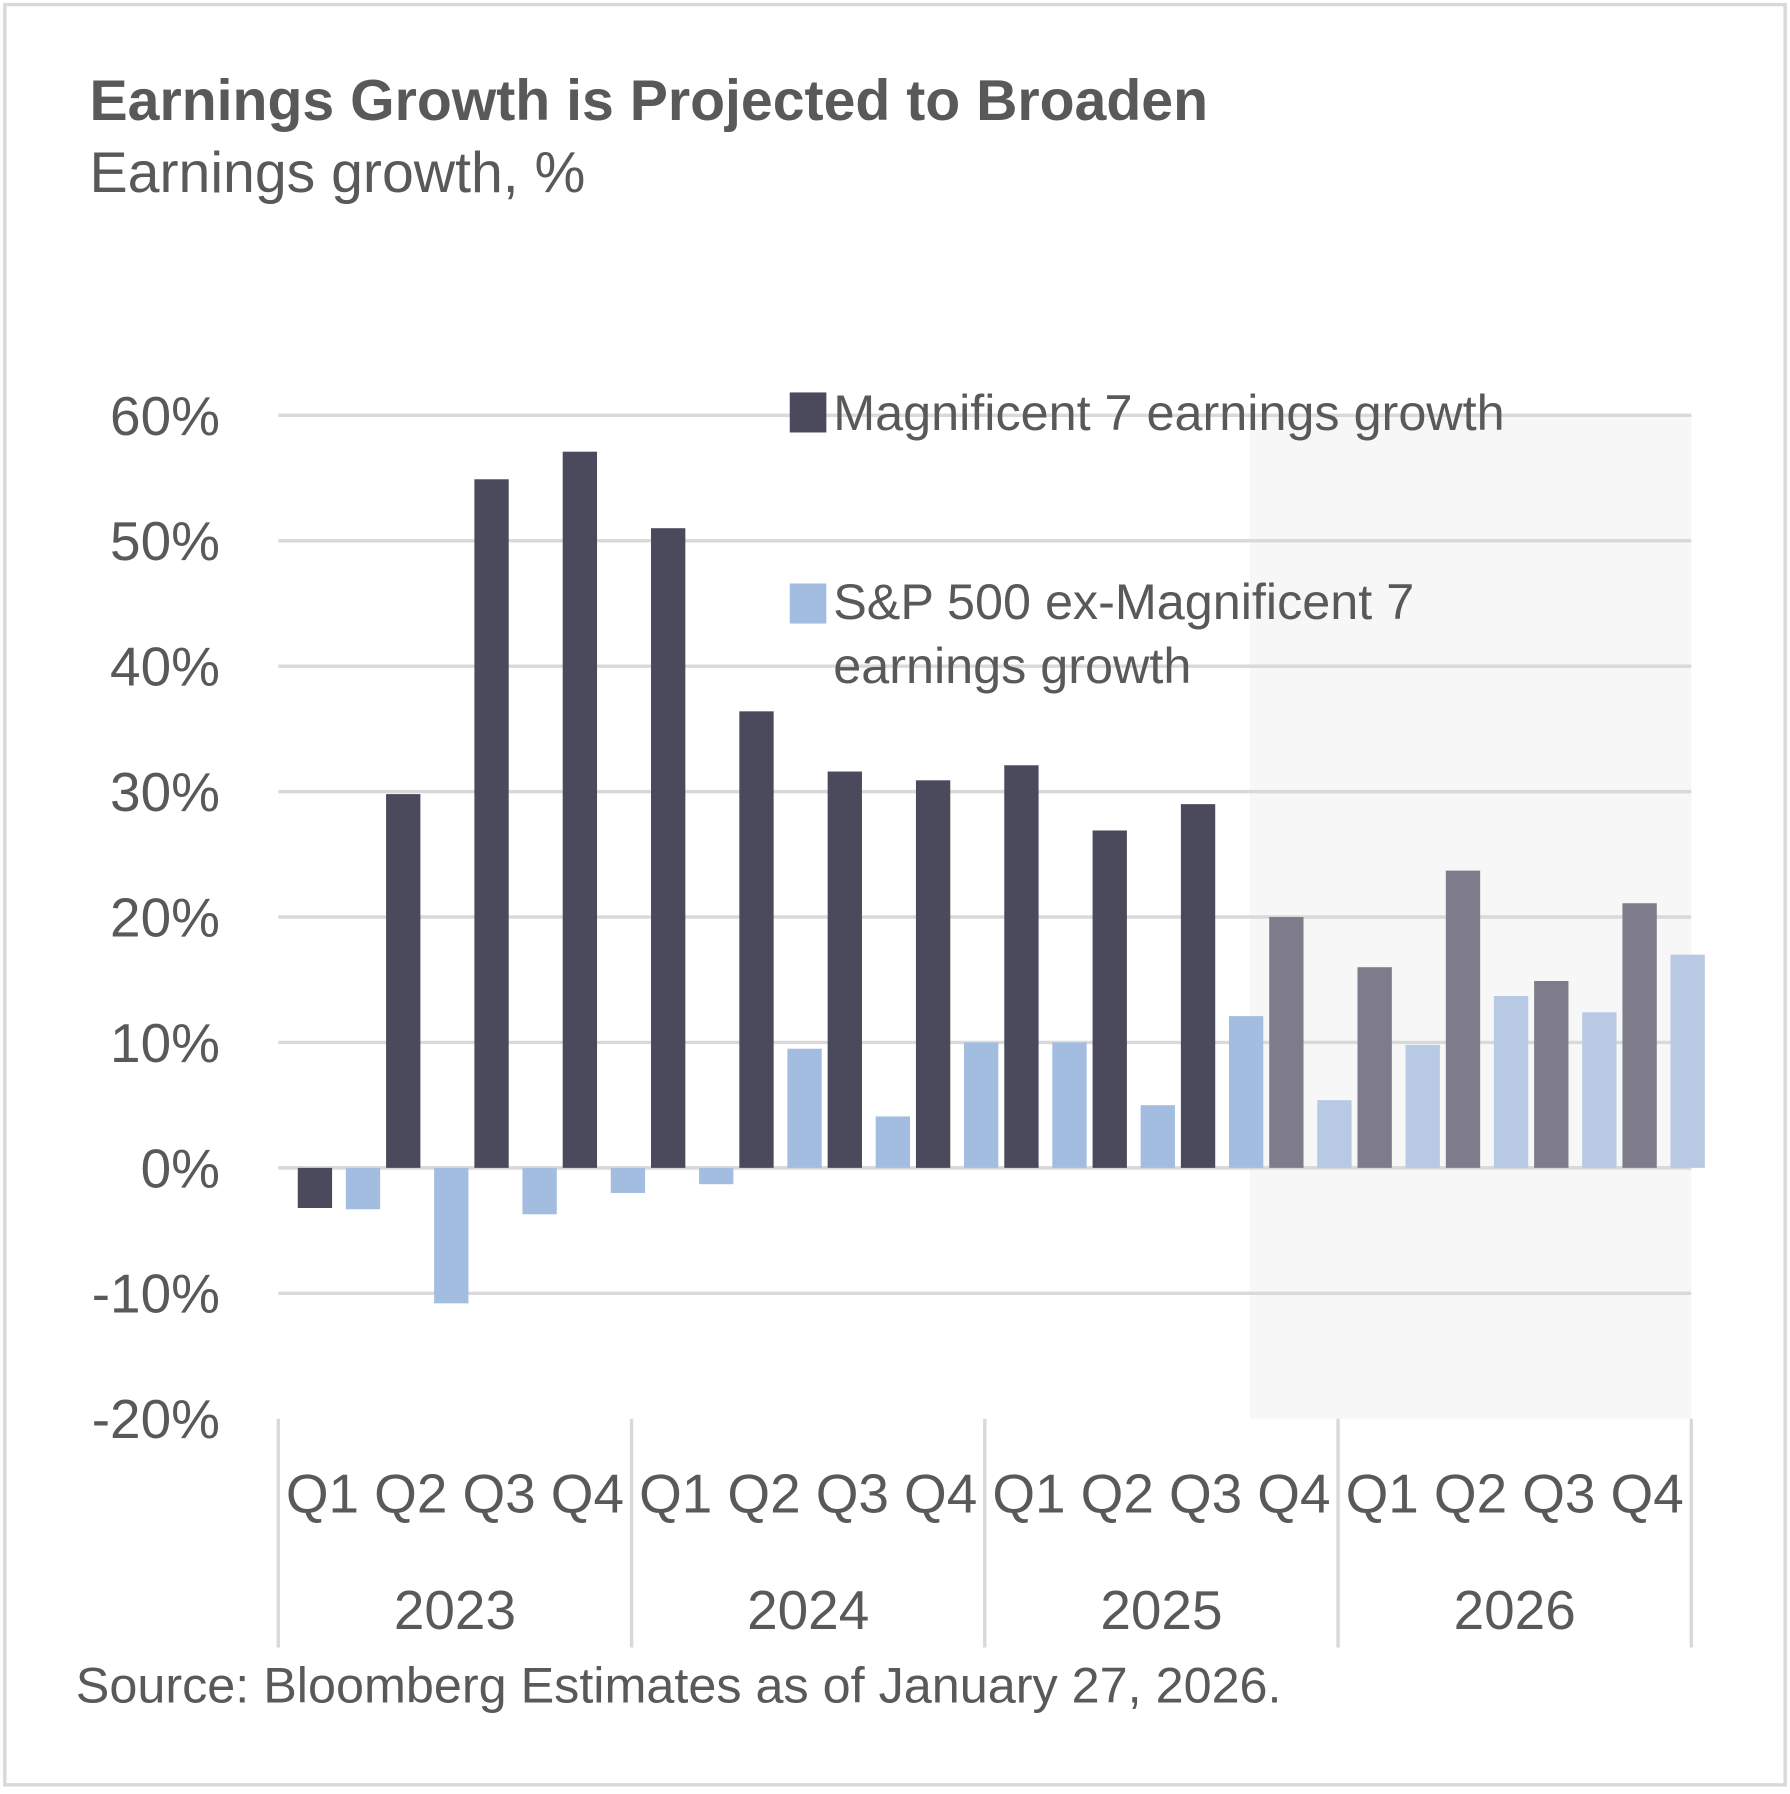 This screenshot has width=1790, height=1794. What do you see at coordinates (455, 1610) in the screenshot?
I see `x-tick-year: 2023` at bounding box center [455, 1610].